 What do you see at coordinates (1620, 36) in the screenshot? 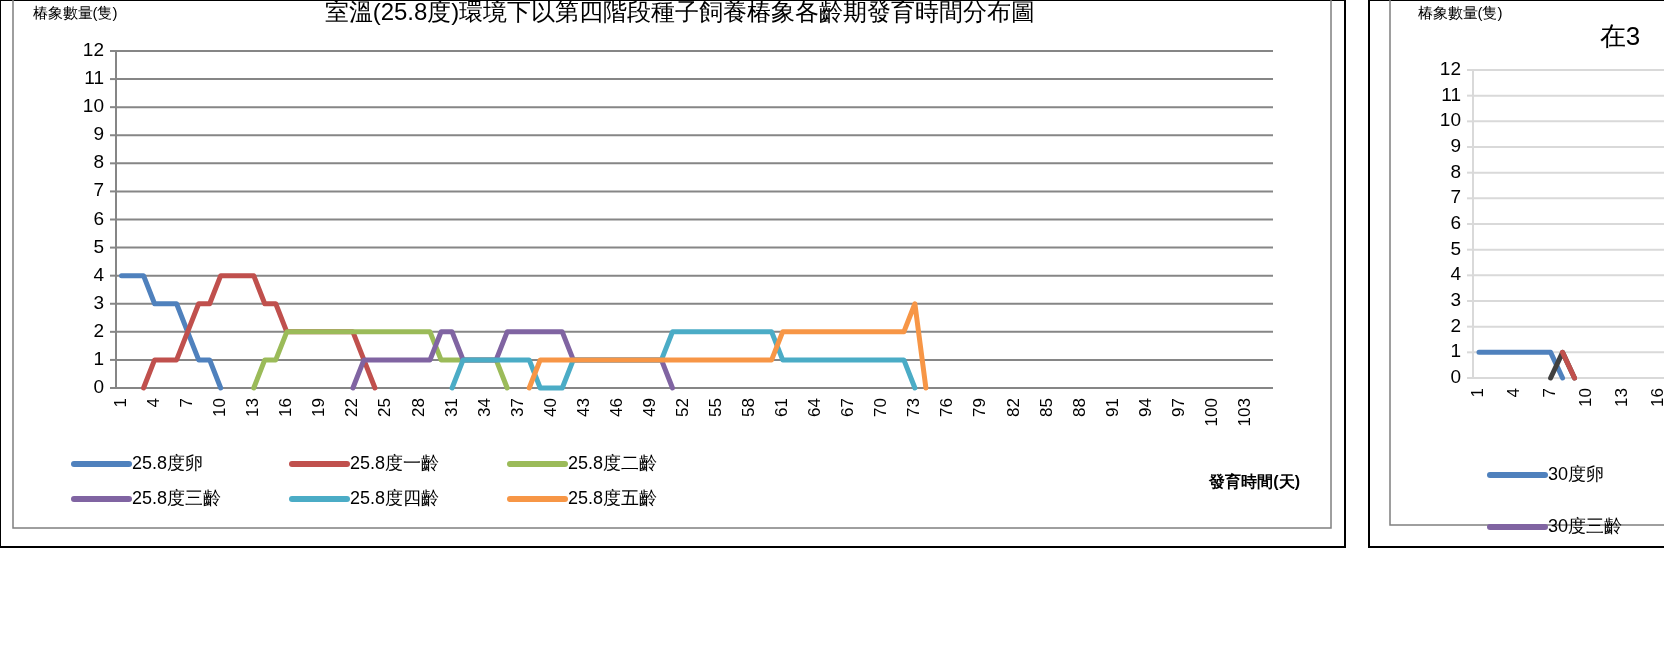
I see `chart-title: 在3` at bounding box center [1620, 36].